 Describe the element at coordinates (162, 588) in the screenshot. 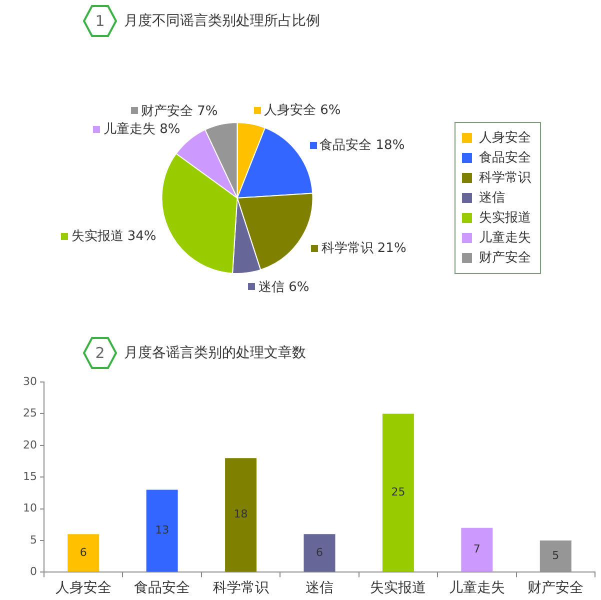

I see `x-tick-label: 食品安全` at that location.